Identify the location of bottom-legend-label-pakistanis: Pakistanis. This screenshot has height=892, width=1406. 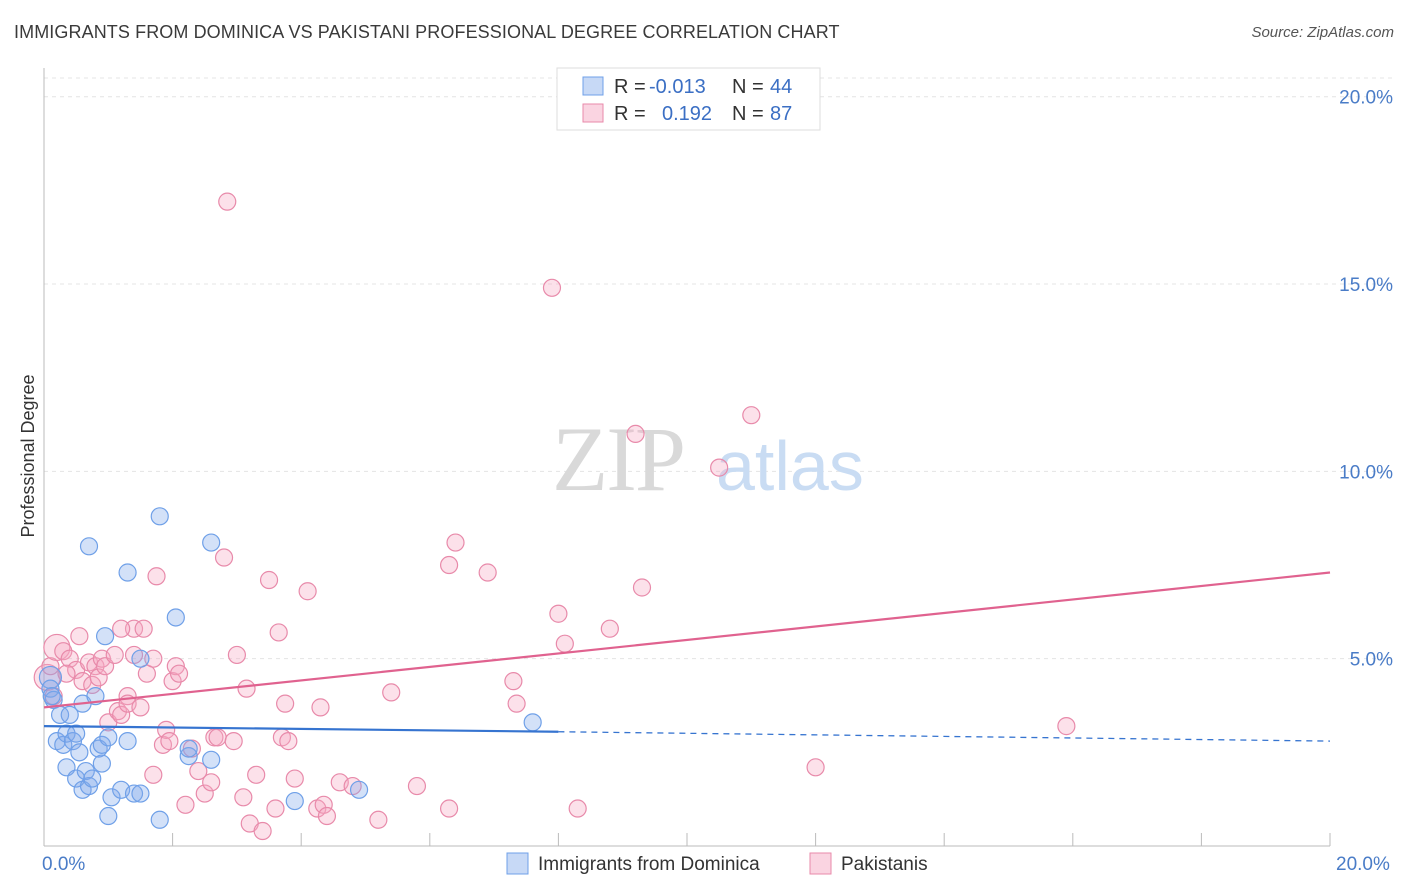
(884, 864).